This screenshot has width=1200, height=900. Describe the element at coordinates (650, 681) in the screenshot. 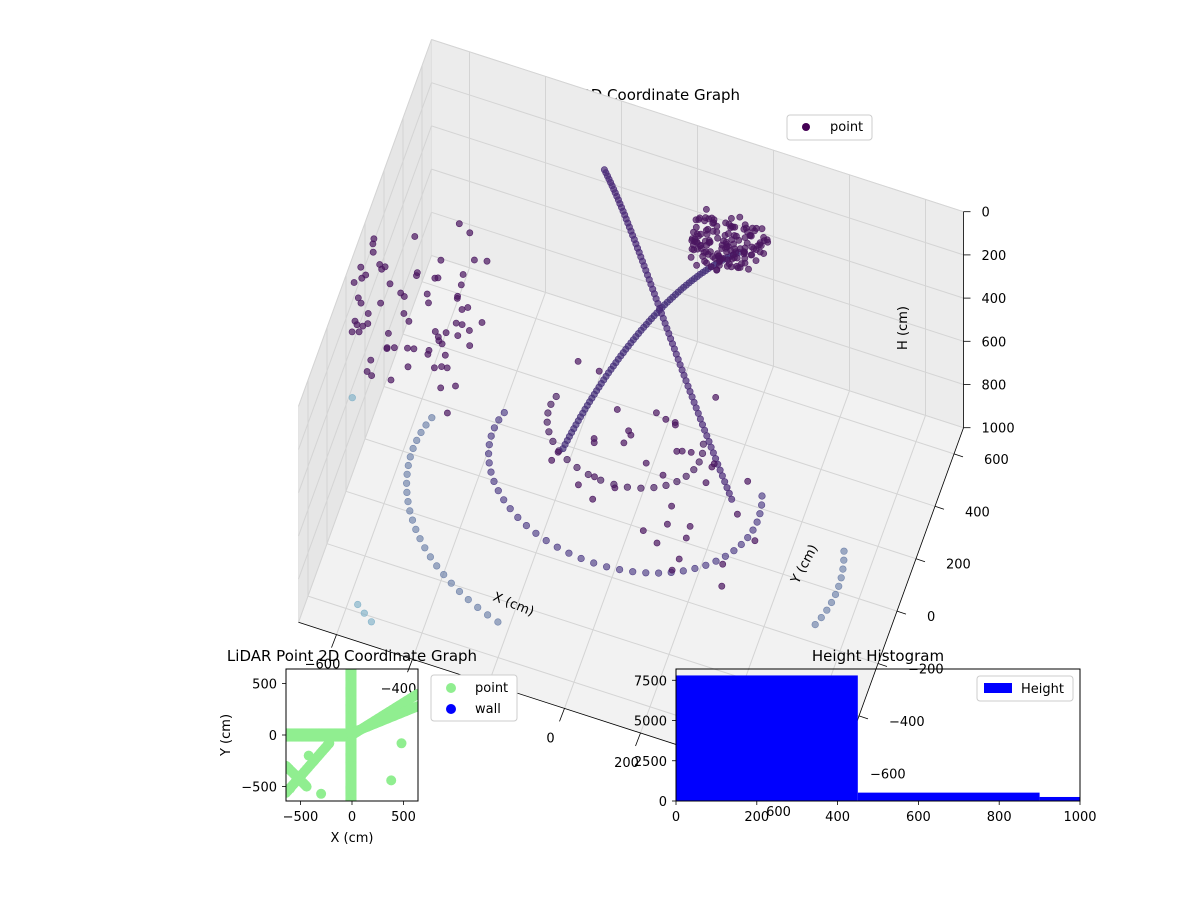

I see `hist-y-tick-label-3: 7500` at that location.